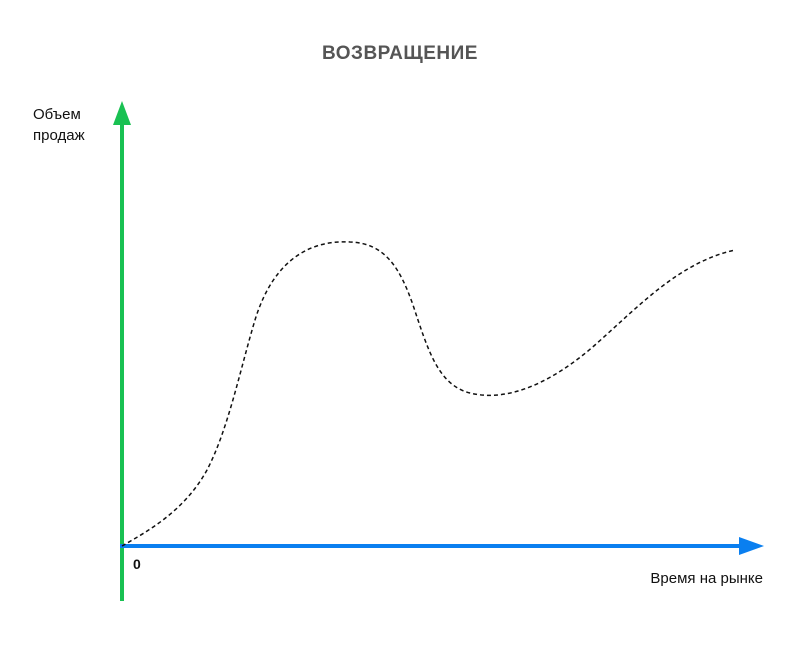 This screenshot has height=651, width=800. Describe the element at coordinates (706, 578) in the screenshot. I see `x-axis-label: Время на рынке` at that location.